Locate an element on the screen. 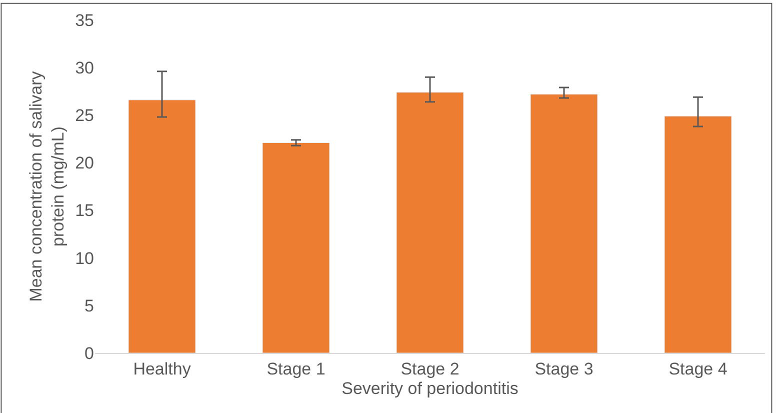  y-tick-label: 30 is located at coordinates (84, 68).